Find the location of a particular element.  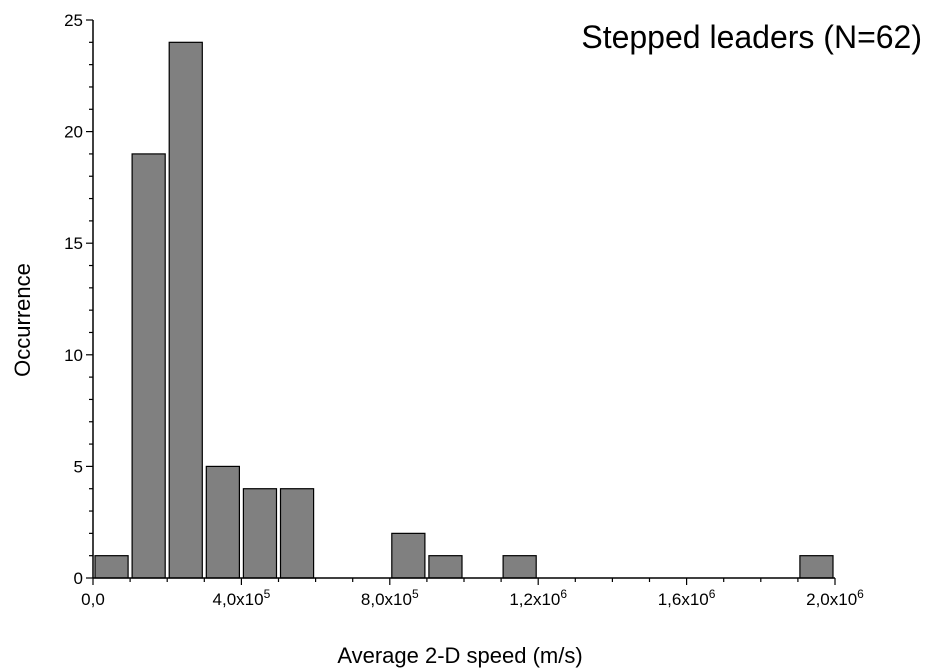

y-axis-title: Occurrence is located at coordinates (22, 320).